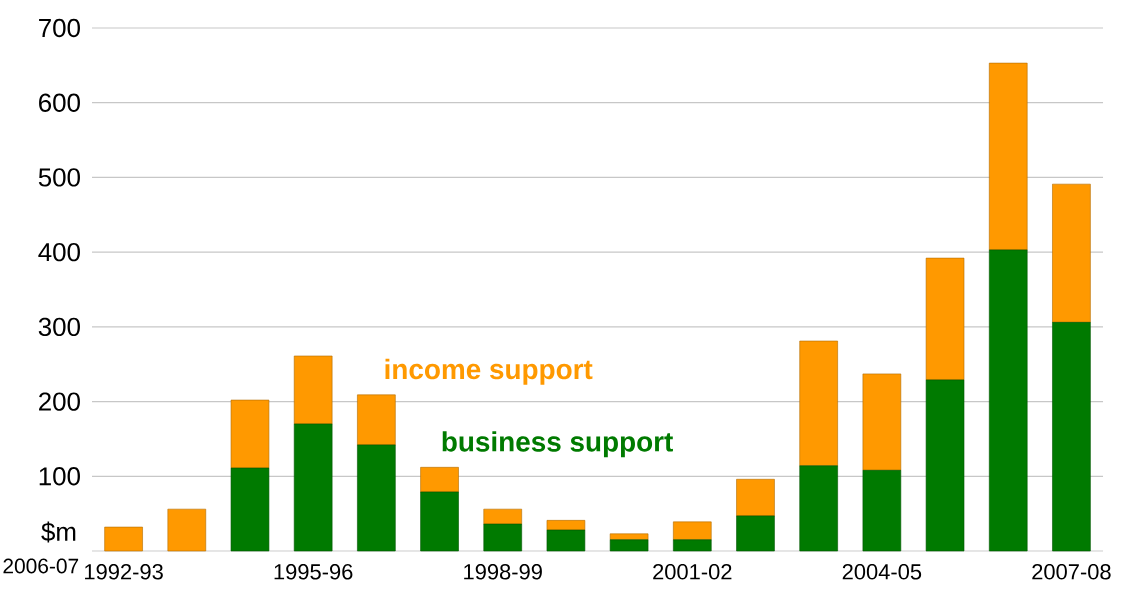 The height and width of the screenshot is (604, 1126). What do you see at coordinates (59, 401) in the screenshot?
I see `y-tick-label: 200` at bounding box center [59, 401].